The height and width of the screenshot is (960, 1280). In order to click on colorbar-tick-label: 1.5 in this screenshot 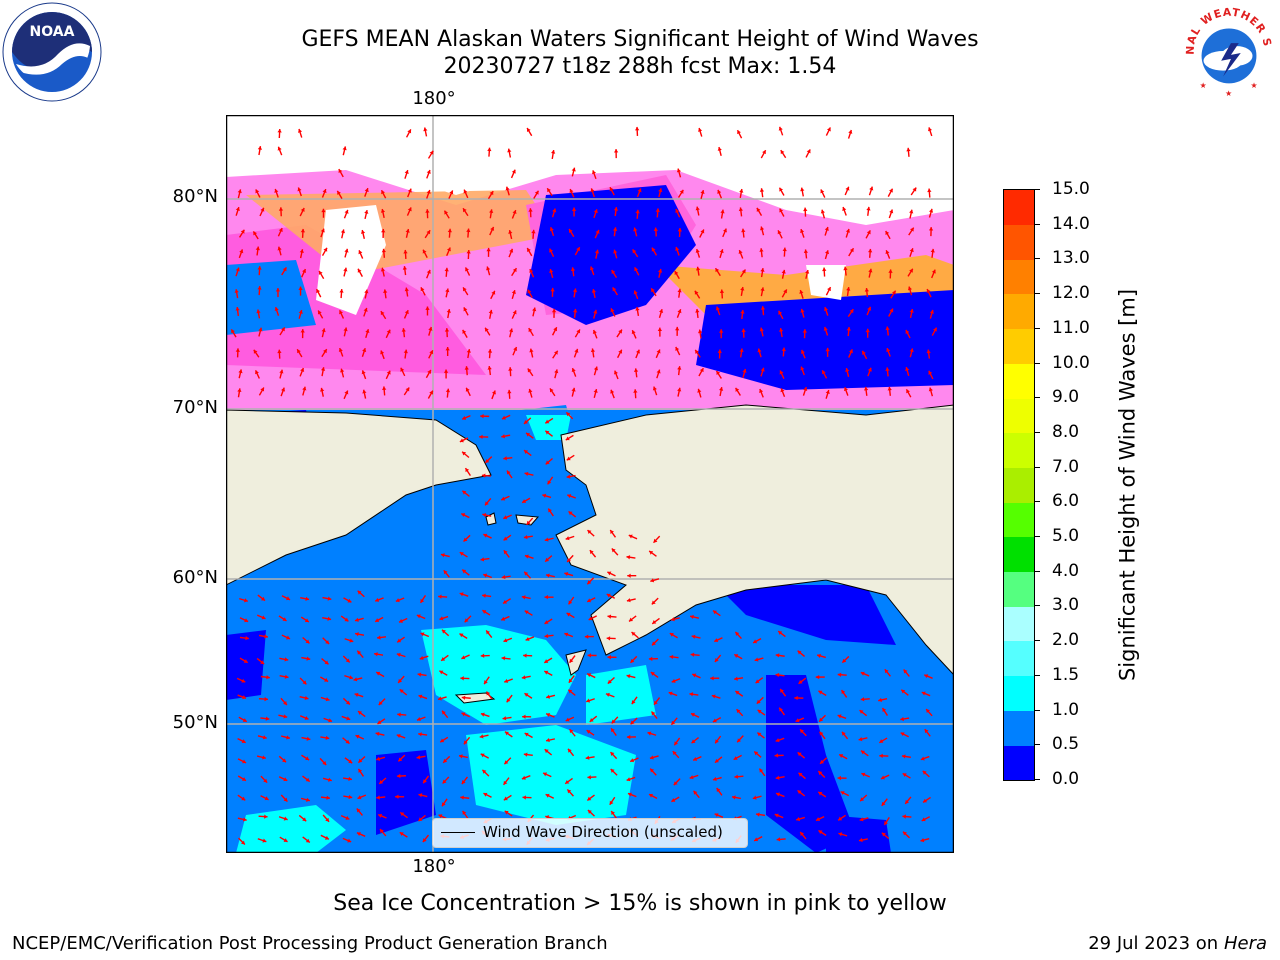, I will do `click(1066, 674)`.